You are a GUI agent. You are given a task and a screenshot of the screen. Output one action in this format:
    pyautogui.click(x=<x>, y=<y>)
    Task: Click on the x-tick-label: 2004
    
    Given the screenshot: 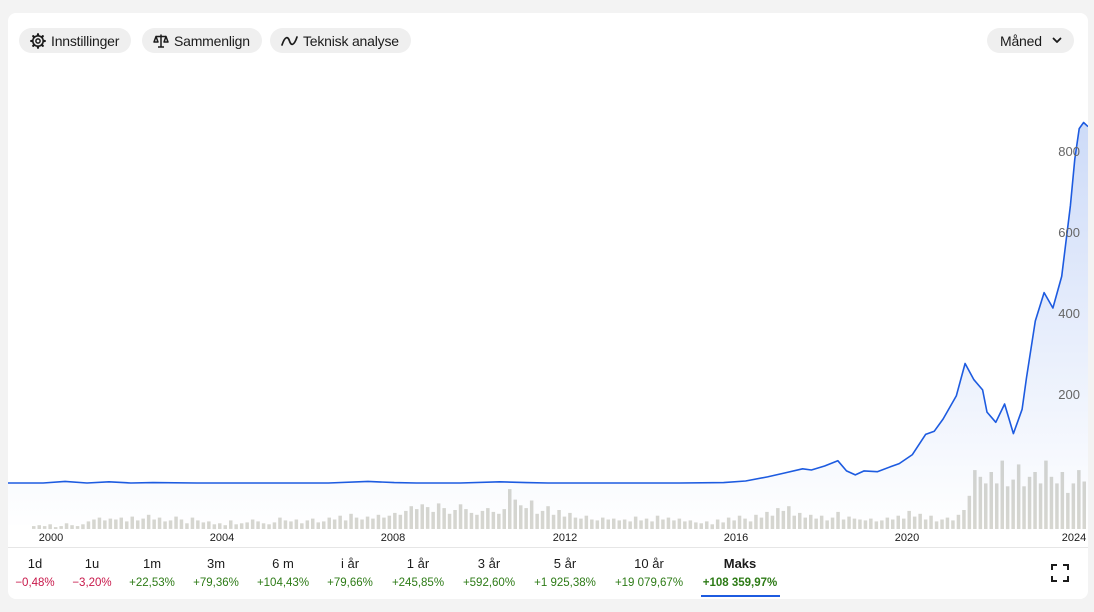 What is the action you would take?
    pyautogui.click(x=222, y=538)
    